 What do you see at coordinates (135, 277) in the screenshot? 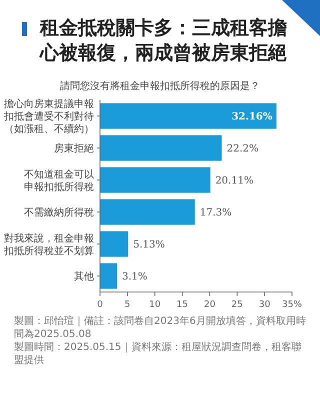
I see `data-label: 3.1%` at bounding box center [135, 277].